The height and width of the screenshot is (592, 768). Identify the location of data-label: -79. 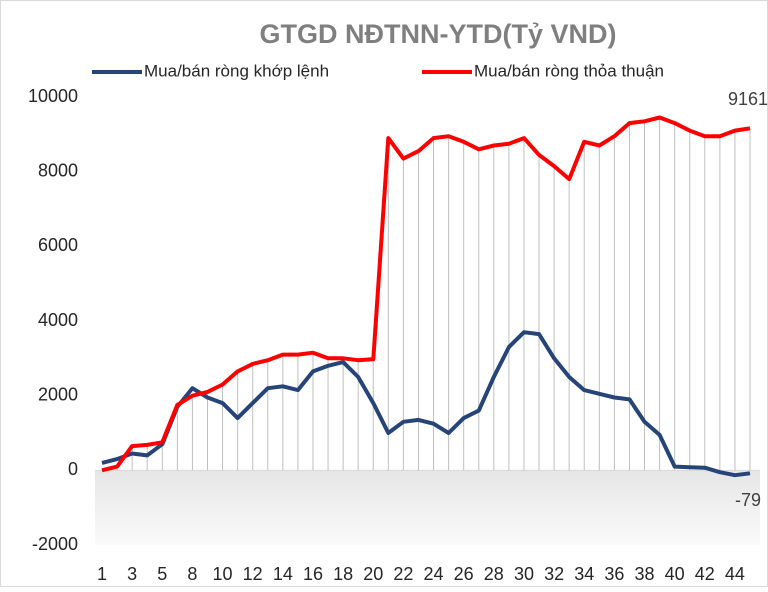
(748, 500).